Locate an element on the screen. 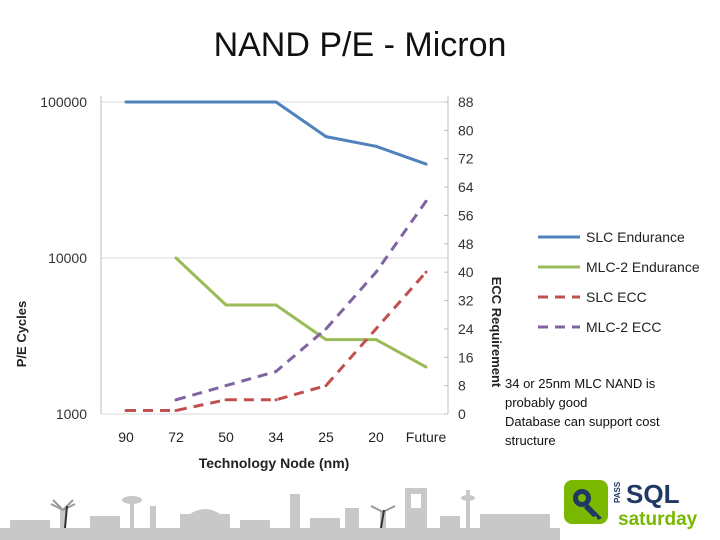 The height and width of the screenshot is (540, 720). y2-tick-label: 16 is located at coordinates (466, 357).